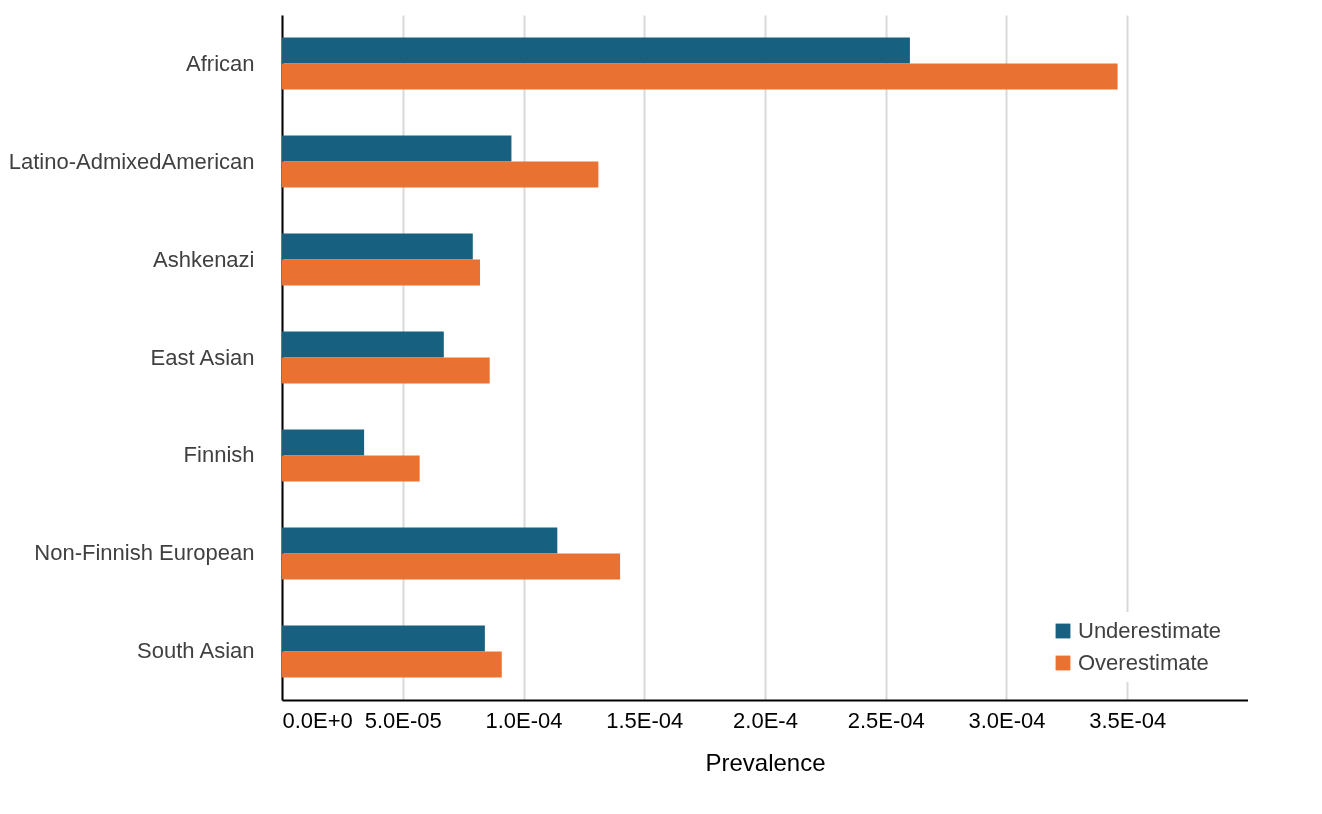 This screenshot has height=814, width=1322. Describe the element at coordinates (219, 455) in the screenshot. I see `y-tick-label: Finnish` at that location.